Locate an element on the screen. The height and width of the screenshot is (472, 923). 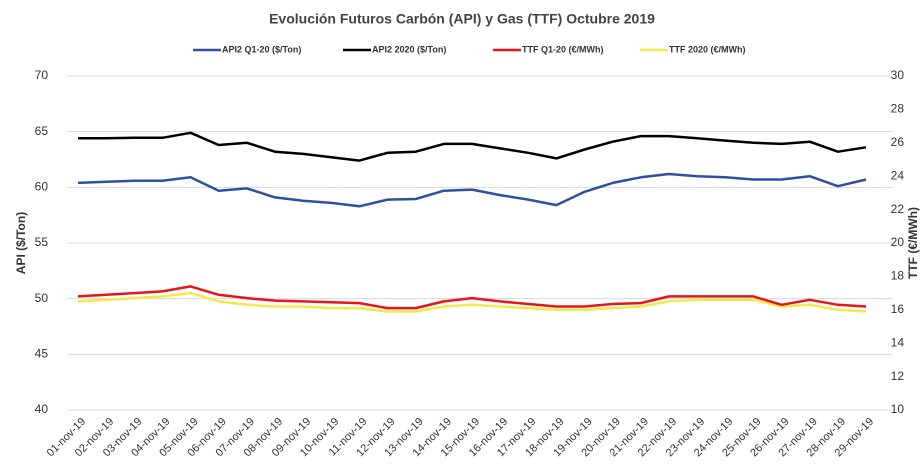
legend-label: API2 2020 ($/Ton) is located at coordinates (409, 49).